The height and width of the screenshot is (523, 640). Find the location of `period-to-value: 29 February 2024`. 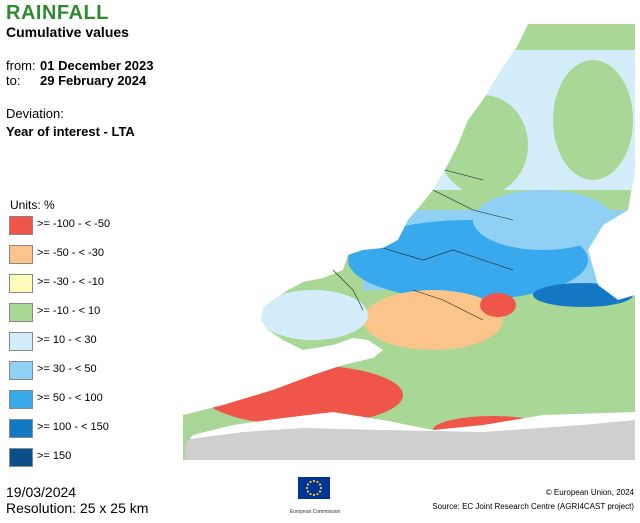

period-to-value: 29 February 2024 is located at coordinates (93, 80).